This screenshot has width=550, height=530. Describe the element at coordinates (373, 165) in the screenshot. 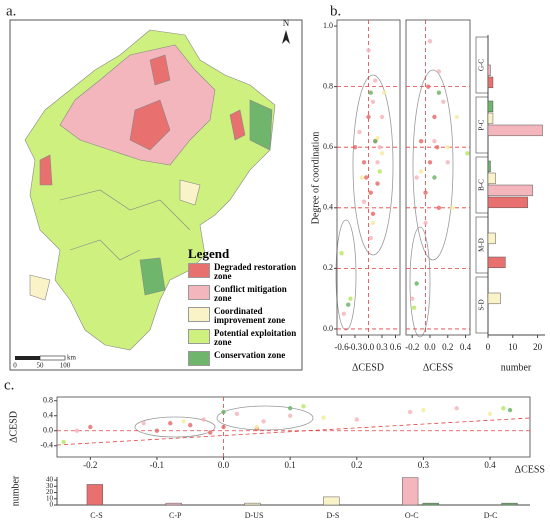

I see `ellipse` at that location.